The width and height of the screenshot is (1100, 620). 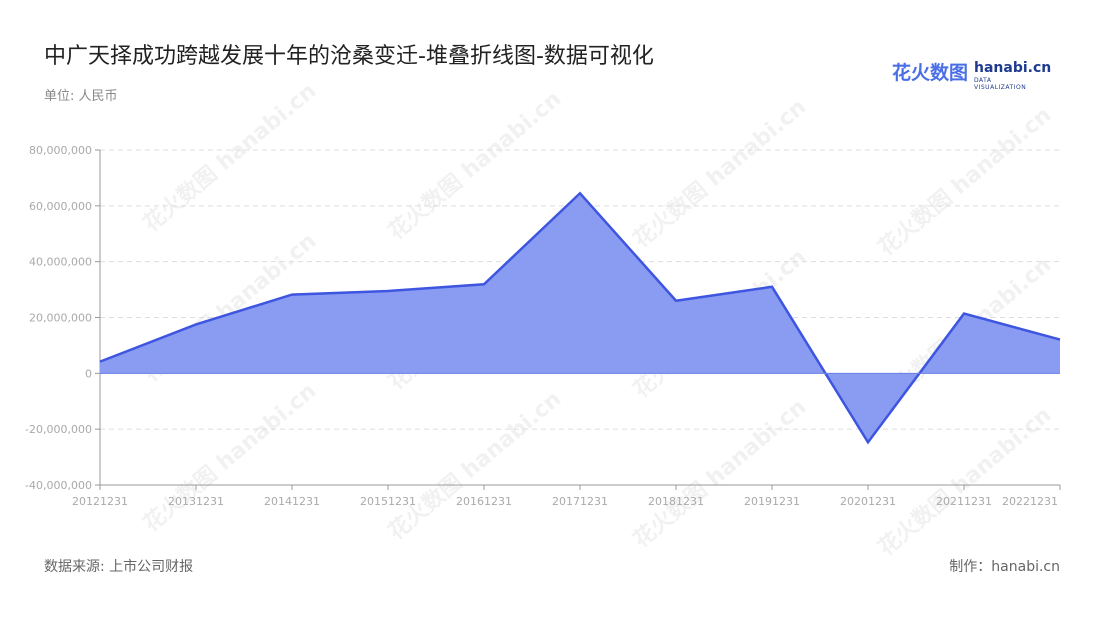 I want to click on x-tick-label: 20221231, so click(x=1030, y=501).